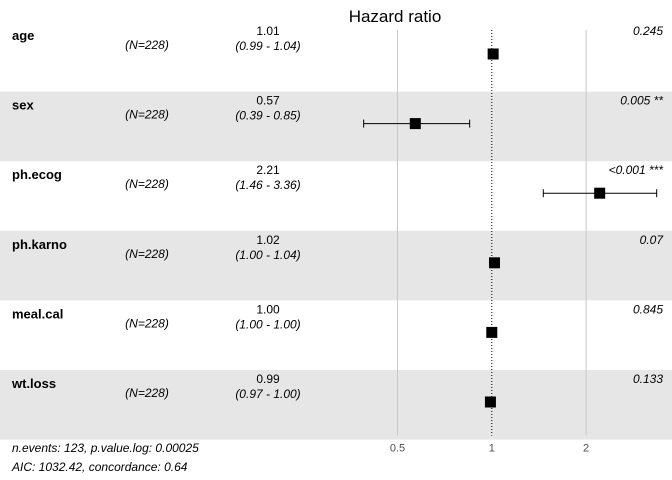 The width and height of the screenshot is (672, 480). I want to click on row-band-ph.karno, so click(336, 265).